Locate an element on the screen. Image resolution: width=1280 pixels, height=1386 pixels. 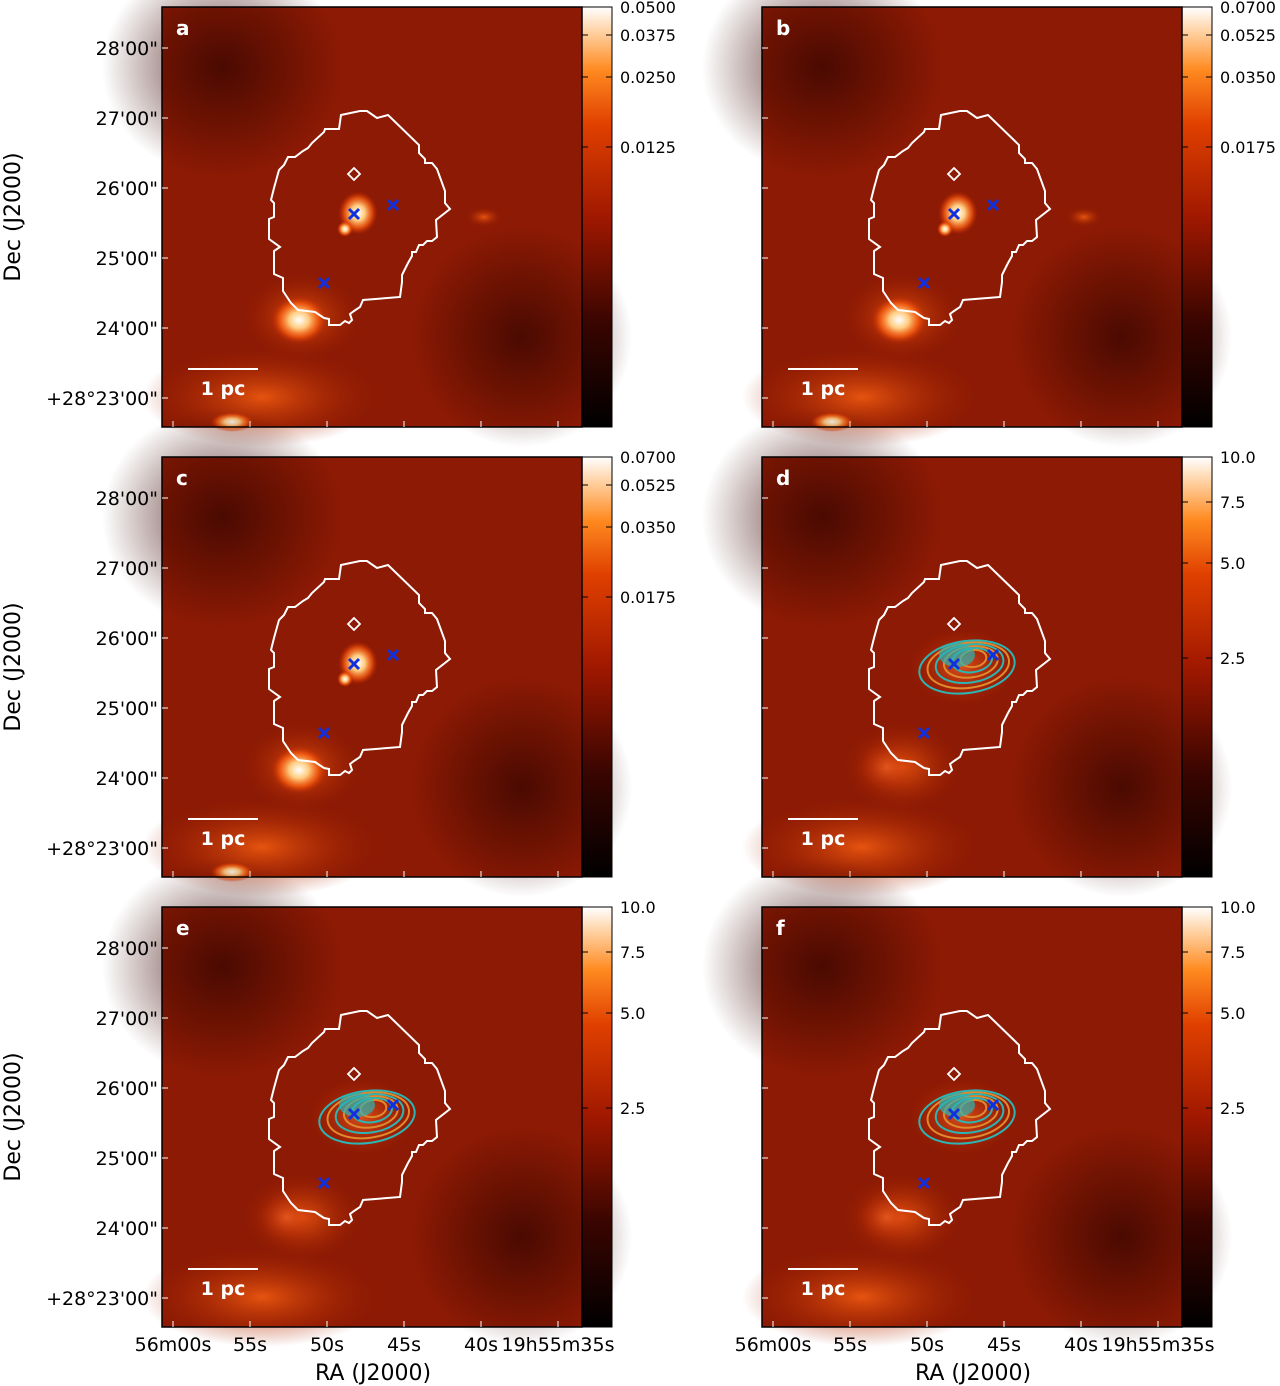
ra-tick-label: 19h55m35s is located at coordinates (1158, 1345).